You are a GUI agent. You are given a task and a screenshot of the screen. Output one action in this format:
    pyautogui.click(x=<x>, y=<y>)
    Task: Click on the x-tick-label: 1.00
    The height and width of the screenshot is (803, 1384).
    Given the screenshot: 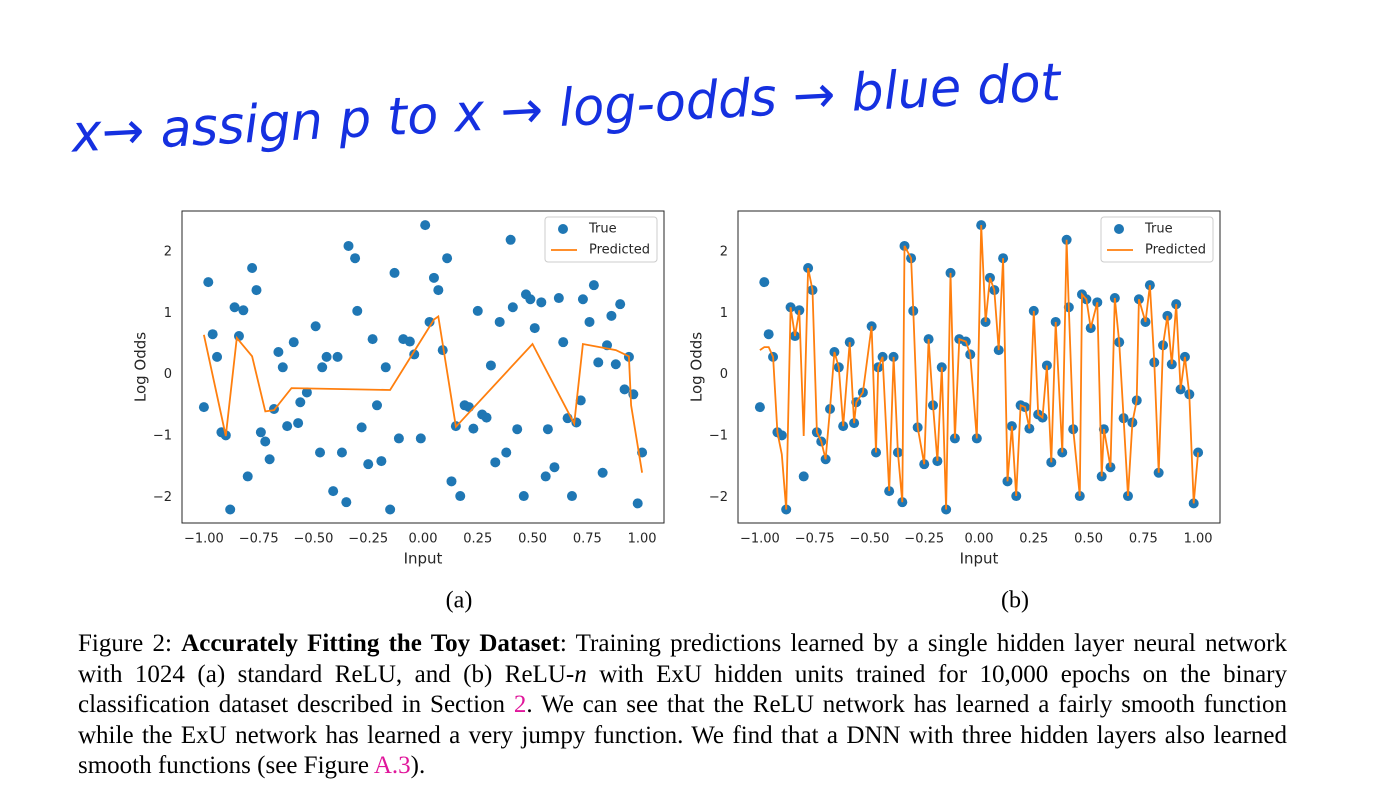 What is the action you would take?
    pyautogui.click(x=1198, y=539)
    